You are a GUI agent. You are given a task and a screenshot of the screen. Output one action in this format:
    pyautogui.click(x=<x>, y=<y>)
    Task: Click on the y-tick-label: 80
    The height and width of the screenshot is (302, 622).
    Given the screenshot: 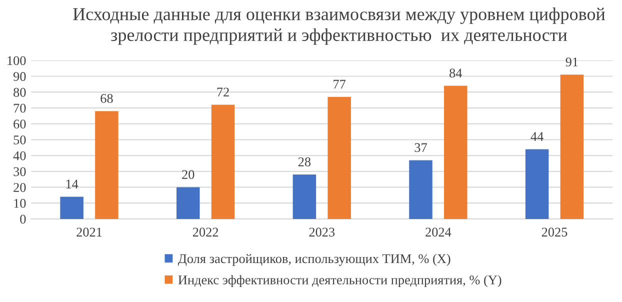 What is the action you would take?
    pyautogui.click(x=20, y=92)
    